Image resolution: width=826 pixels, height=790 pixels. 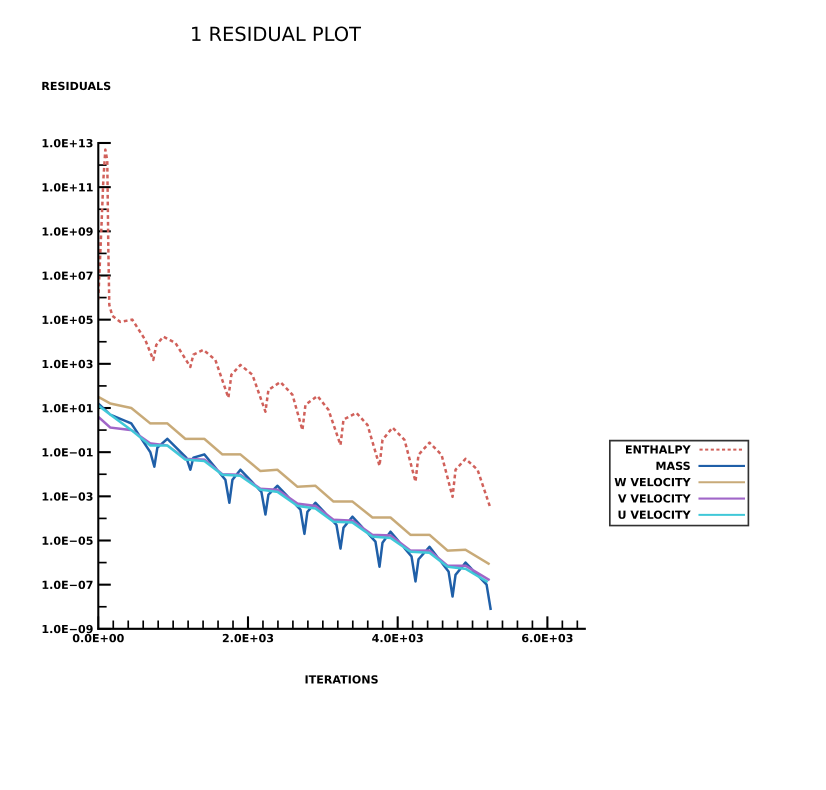 What do you see at coordinates (248, 638) in the screenshot?
I see `x-tick-label: 2.0E+03` at bounding box center [248, 638].